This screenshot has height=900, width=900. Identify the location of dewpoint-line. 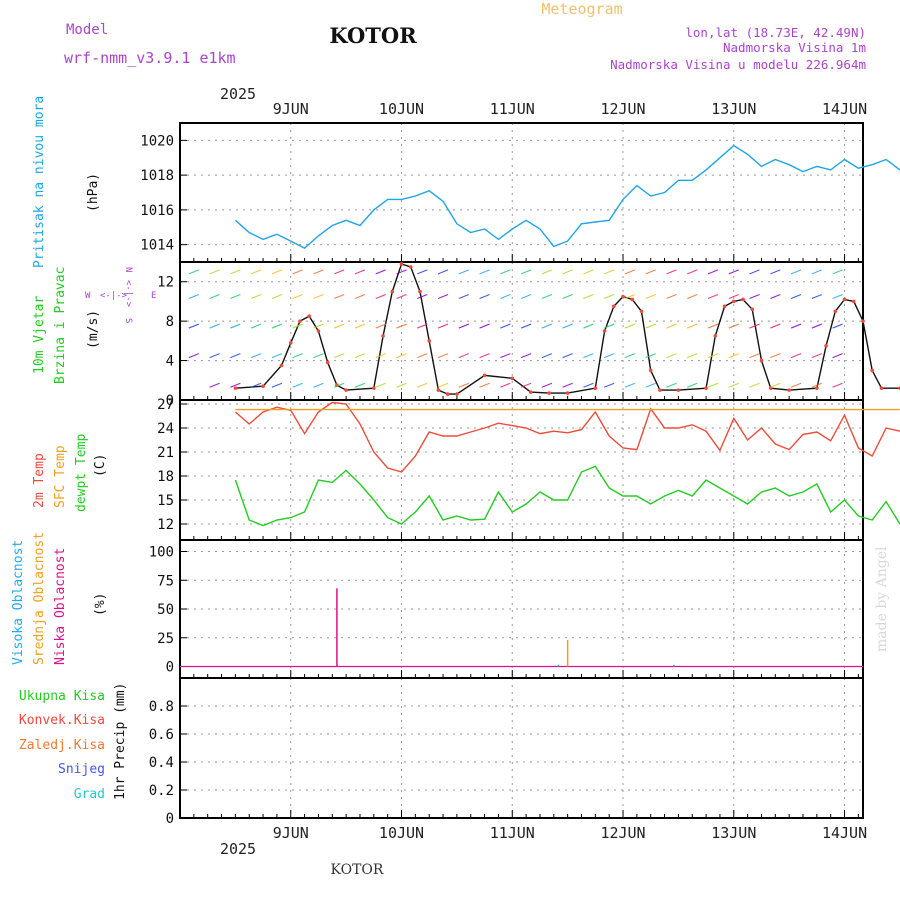
(567, 496).